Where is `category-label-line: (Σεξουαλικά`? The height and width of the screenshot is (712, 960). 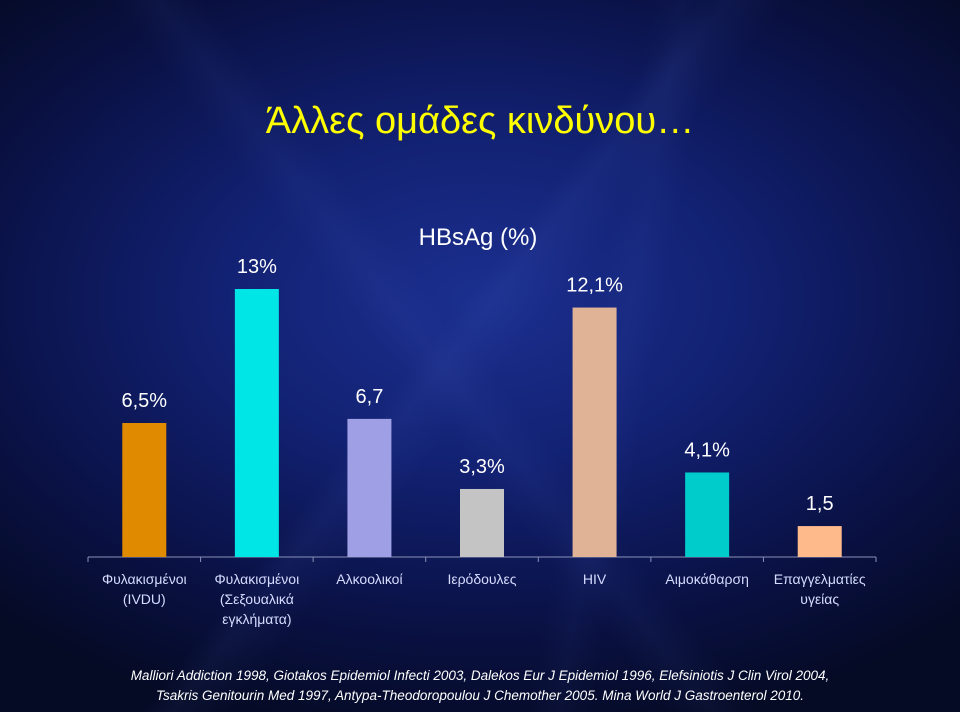 category-label-line: (Σεξουαλικά is located at coordinates (257, 599).